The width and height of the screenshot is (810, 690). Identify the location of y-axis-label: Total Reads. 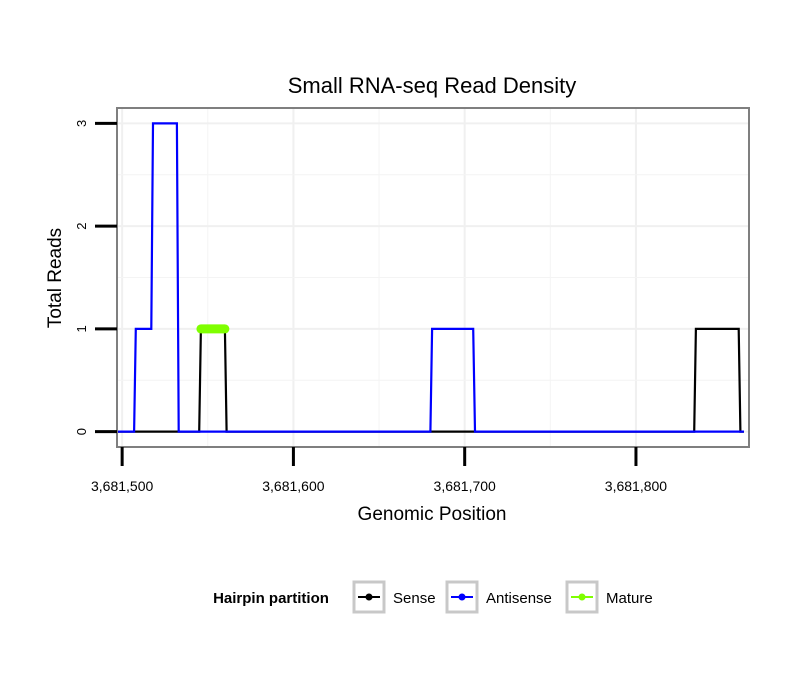
(55, 278).